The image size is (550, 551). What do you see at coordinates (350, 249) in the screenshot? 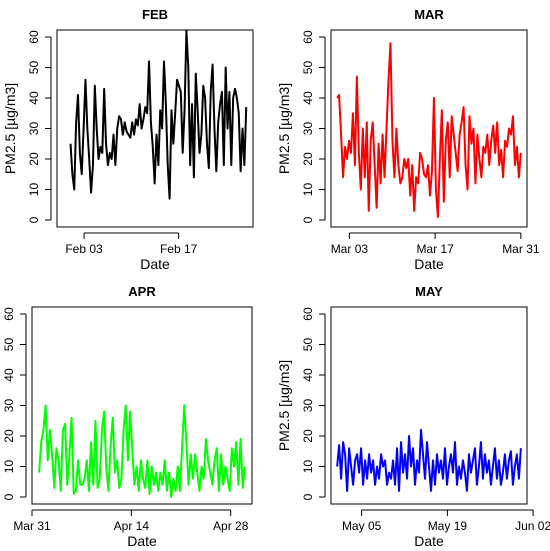
I see `x-tick-label: Mar 03` at bounding box center [350, 249].